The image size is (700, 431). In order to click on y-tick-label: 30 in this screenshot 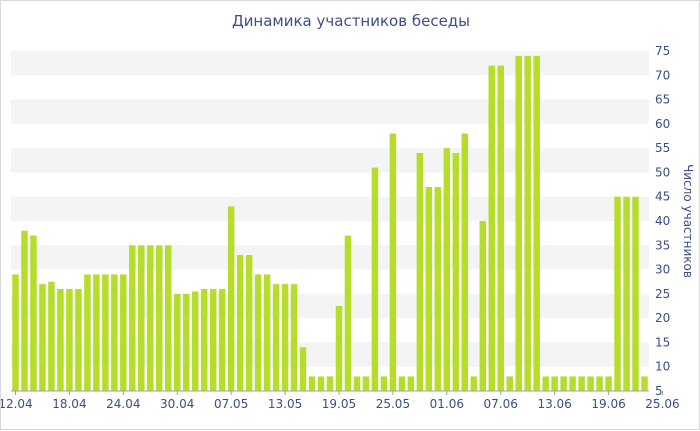, I will do `click(662, 270)`.